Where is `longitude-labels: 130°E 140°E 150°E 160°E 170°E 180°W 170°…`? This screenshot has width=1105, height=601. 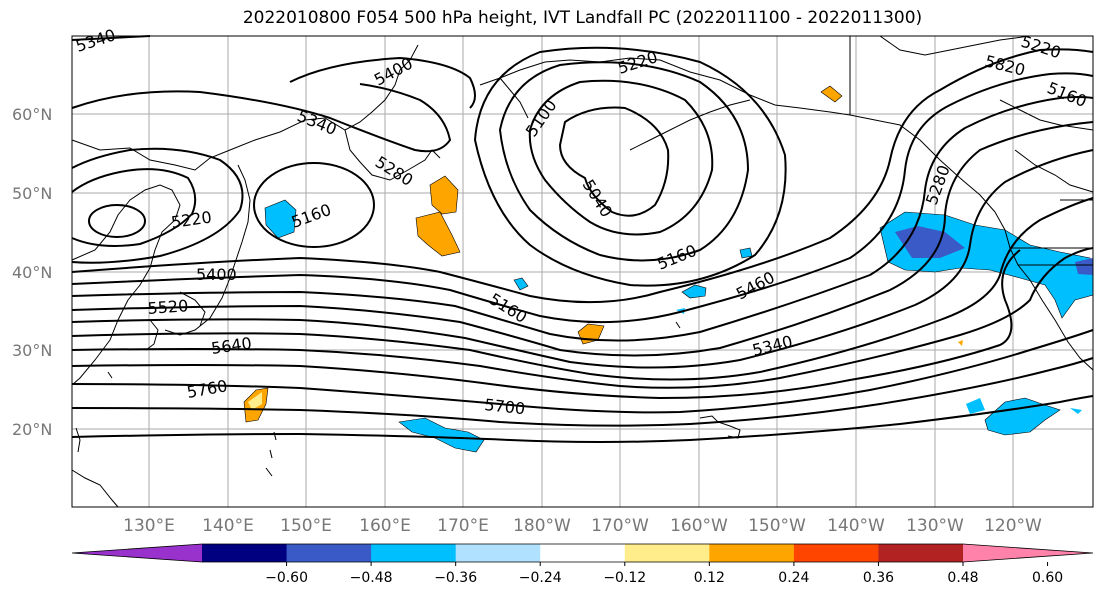
longitude-labels: 130°E 140°E 150°E 160°E 170°E 180°W 170°… is located at coordinates (582, 526).